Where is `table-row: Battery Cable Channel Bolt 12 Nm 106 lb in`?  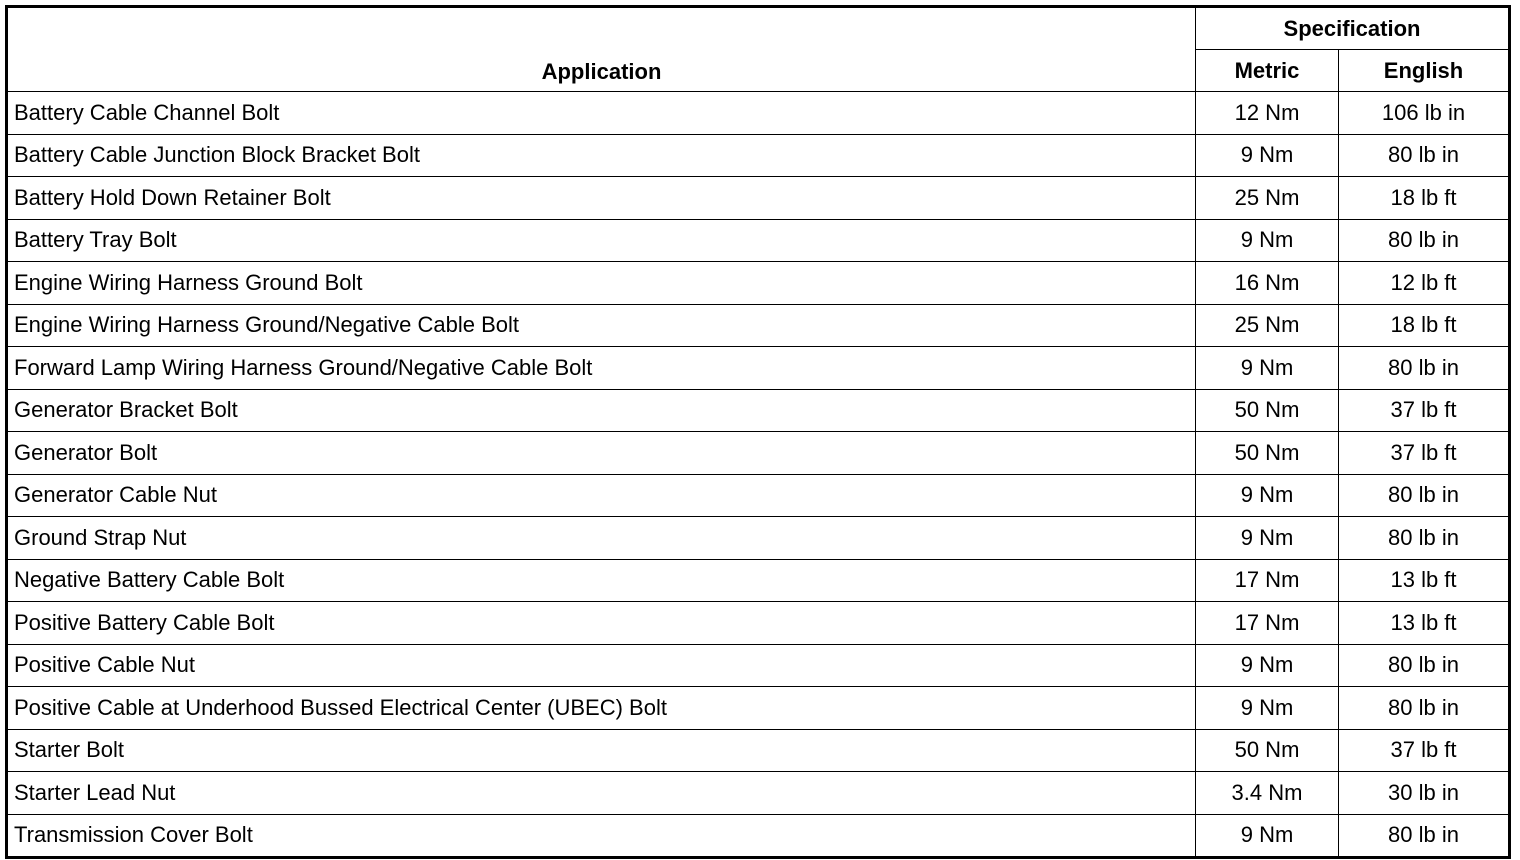 table-row: Battery Cable Channel Bolt 12 Nm 106 lb in is located at coordinates (758, 113).